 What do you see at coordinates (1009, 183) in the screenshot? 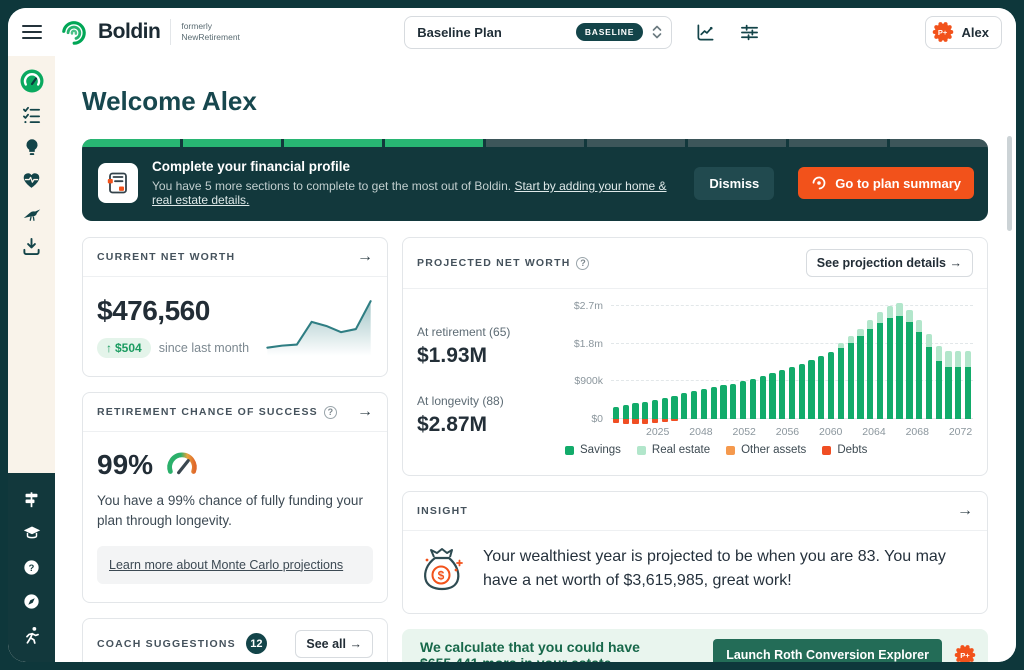
I see `scrollbar-thumb` at bounding box center [1009, 183].